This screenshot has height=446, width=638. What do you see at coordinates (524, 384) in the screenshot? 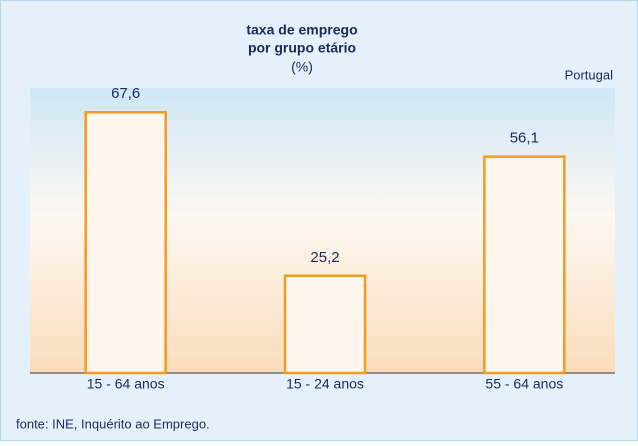
I see `x-tick-label: 55 - 64 anos` at bounding box center [524, 384].